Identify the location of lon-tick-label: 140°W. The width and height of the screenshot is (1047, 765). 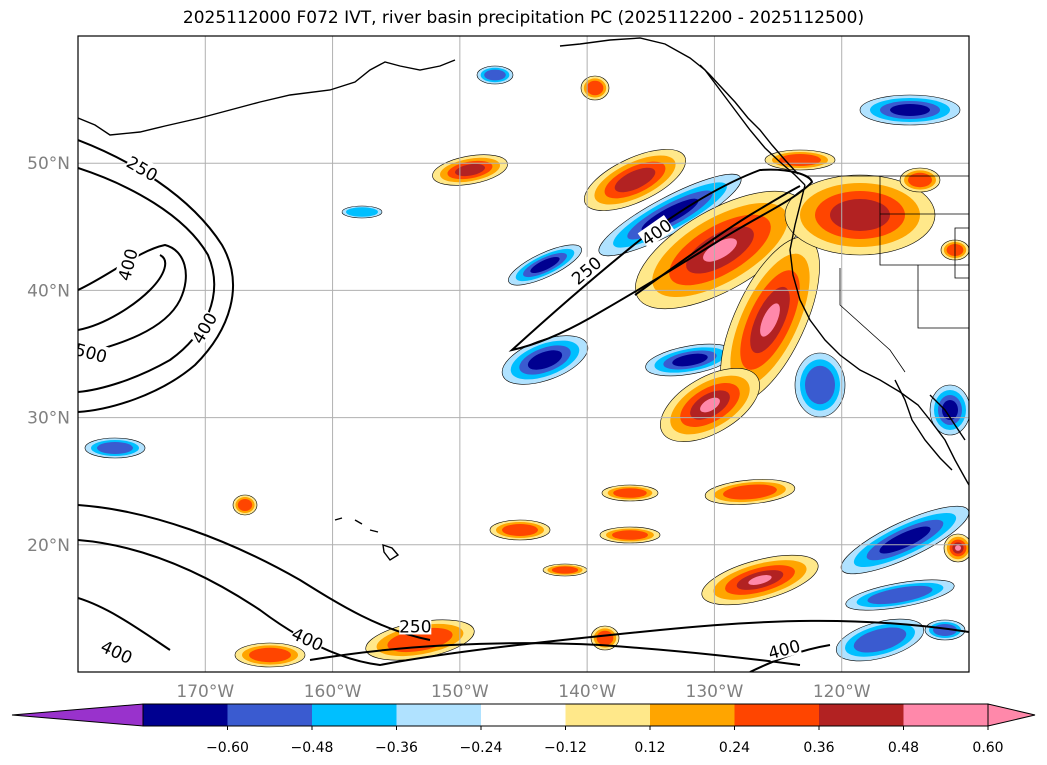
(587, 692).